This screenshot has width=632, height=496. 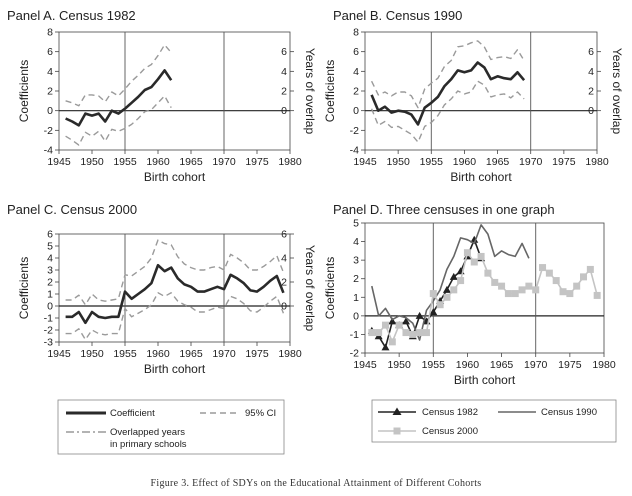 What do you see at coordinates (591, 52) in the screenshot?
I see `y2-tick-label: 6` at bounding box center [591, 52].